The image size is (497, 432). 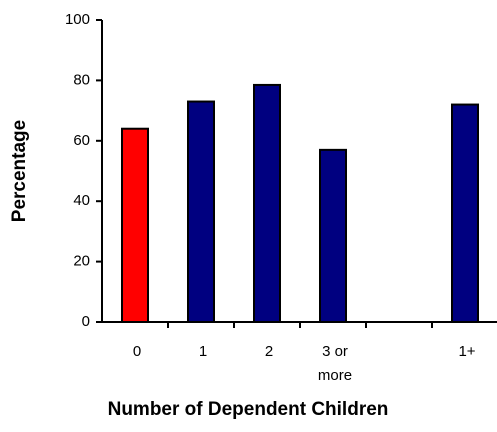 I want to click on x-tick-label: 1+, so click(x=467, y=351).